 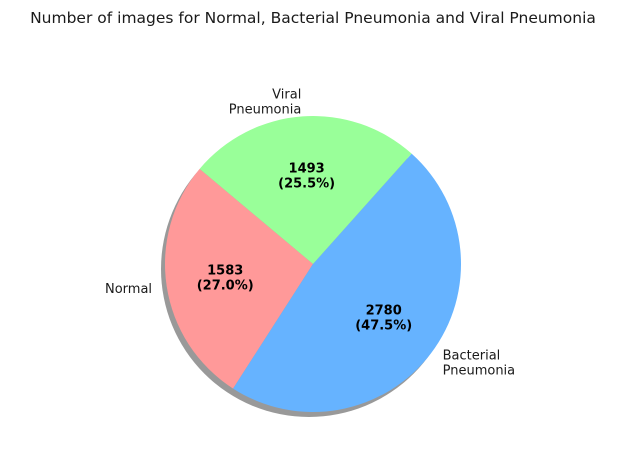 I want to click on slice-label-normal: Normal, so click(x=128, y=289).